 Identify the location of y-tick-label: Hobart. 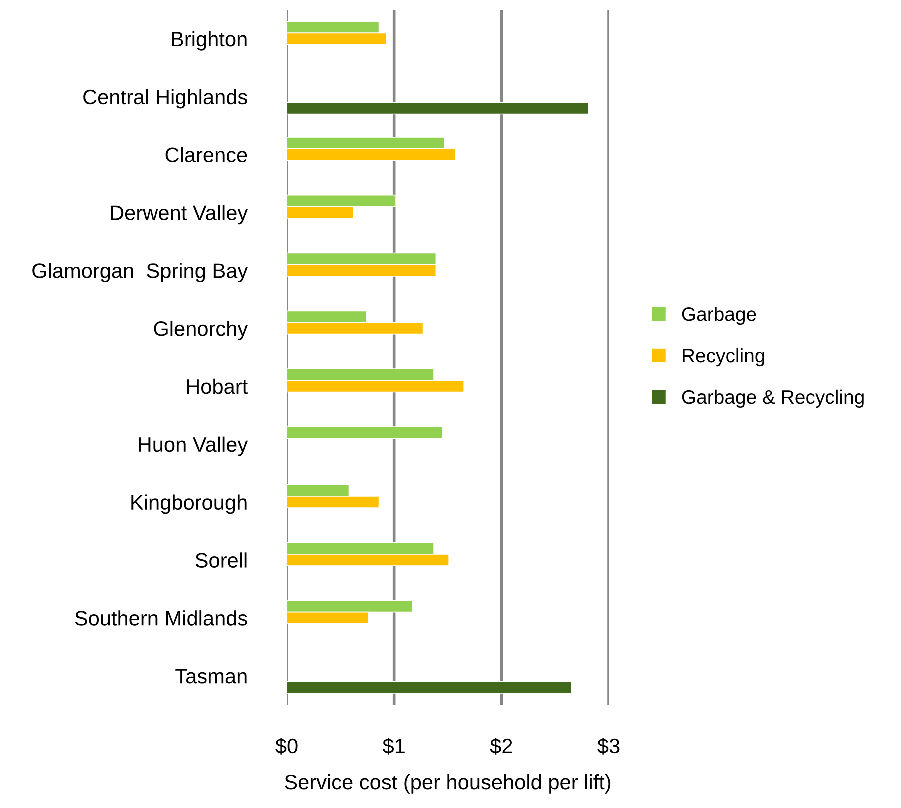
(217, 386).